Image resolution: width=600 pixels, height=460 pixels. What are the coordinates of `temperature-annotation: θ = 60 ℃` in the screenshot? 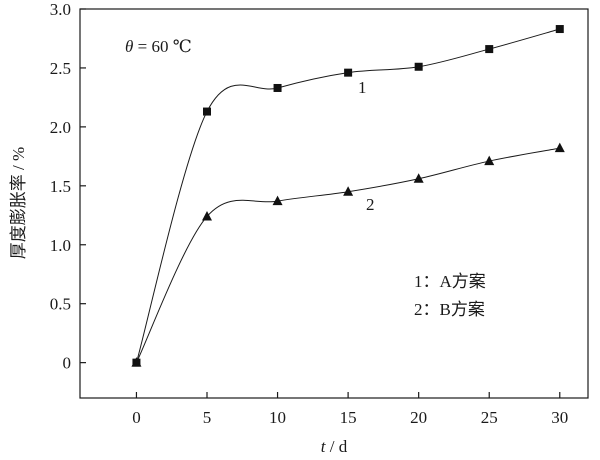 It's located at (158, 46).